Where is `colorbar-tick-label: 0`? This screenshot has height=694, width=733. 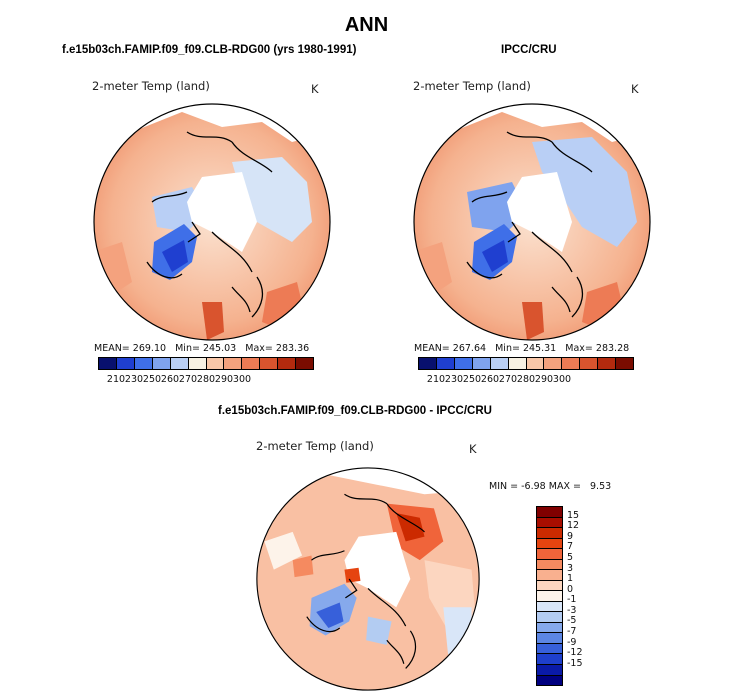 colorbar-tick-label: 0 is located at coordinates (570, 589).